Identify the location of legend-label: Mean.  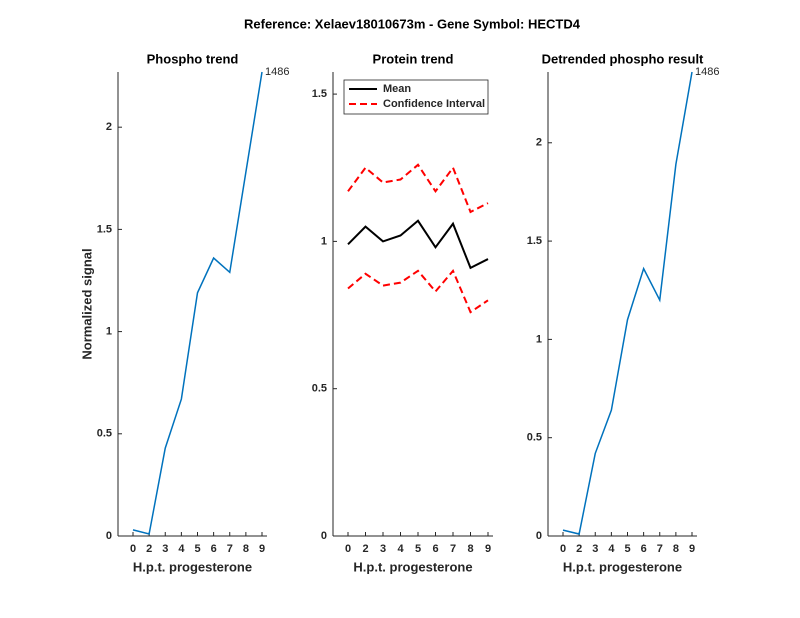
(397, 89).